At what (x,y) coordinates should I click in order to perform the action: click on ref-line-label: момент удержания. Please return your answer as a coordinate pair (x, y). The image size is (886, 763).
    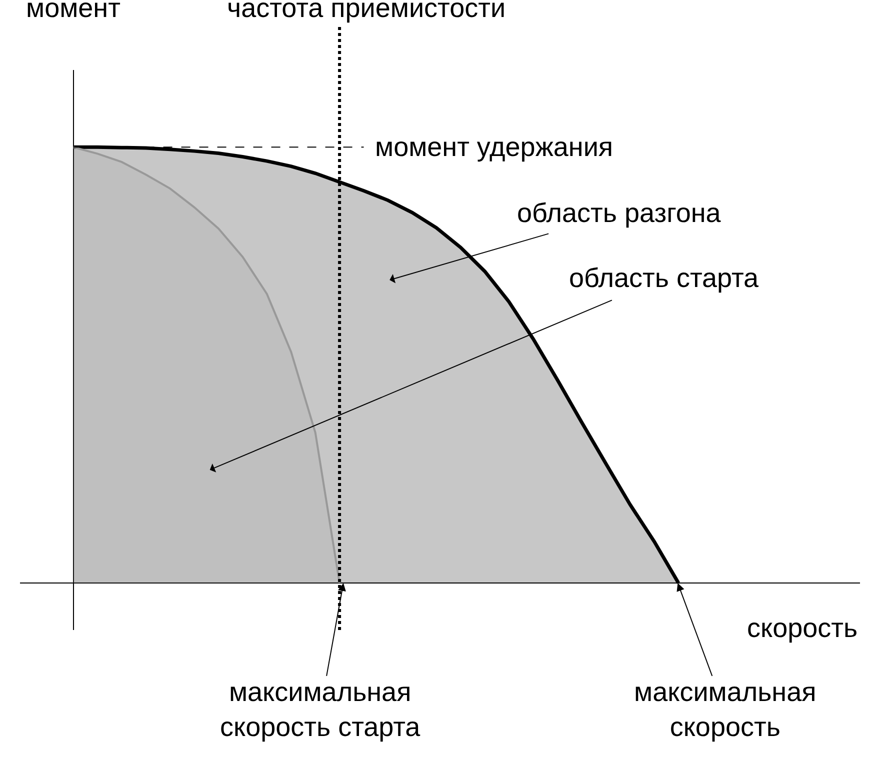
    Looking at the image, I should click on (494, 147).